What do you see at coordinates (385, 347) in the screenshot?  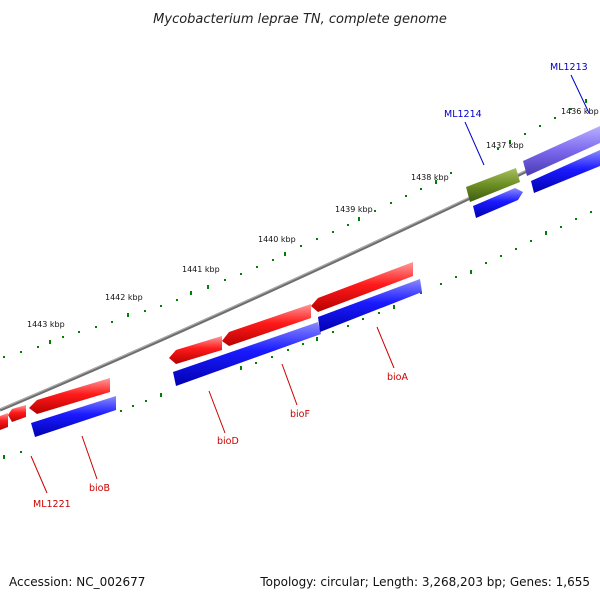 I see `leader-line-bioa` at bounding box center [385, 347].